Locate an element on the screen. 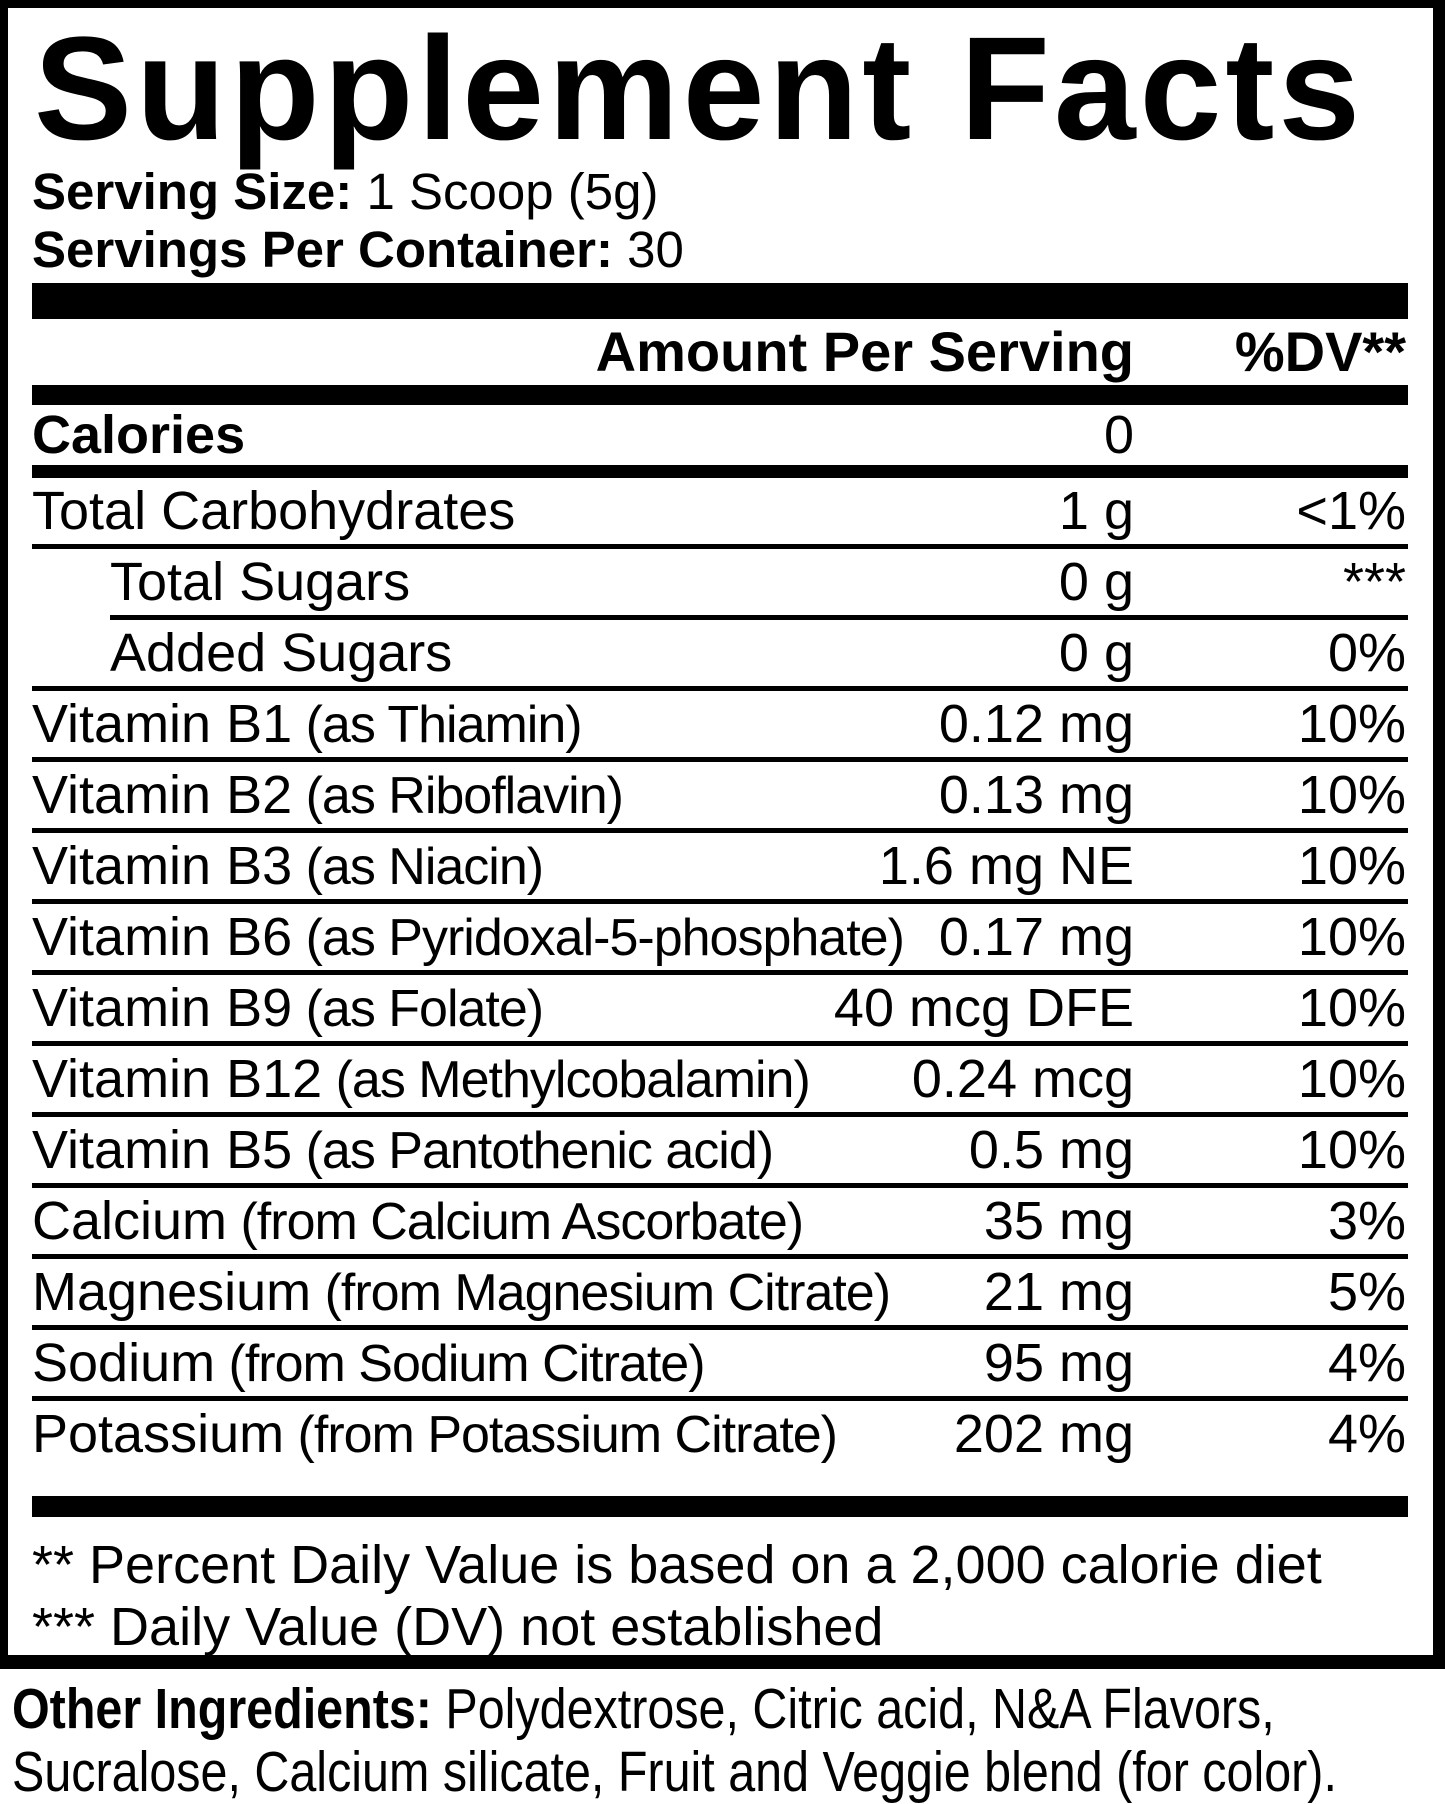 Image resolution: width=1445 pixels, height=1804 pixels. nutrient-amount: 21 mg is located at coordinates (1058, 1292).